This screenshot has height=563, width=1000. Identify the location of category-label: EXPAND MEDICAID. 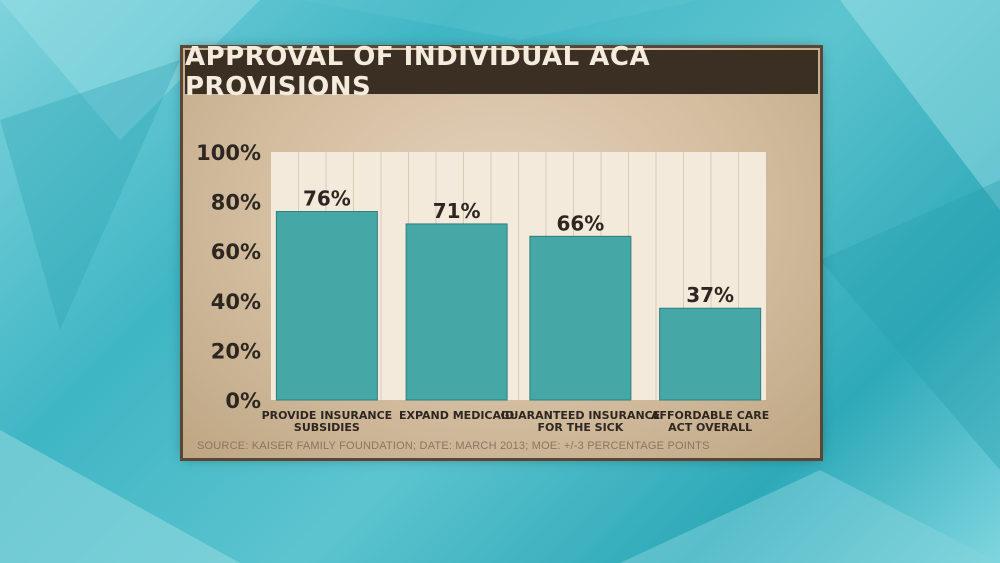
(456, 415).